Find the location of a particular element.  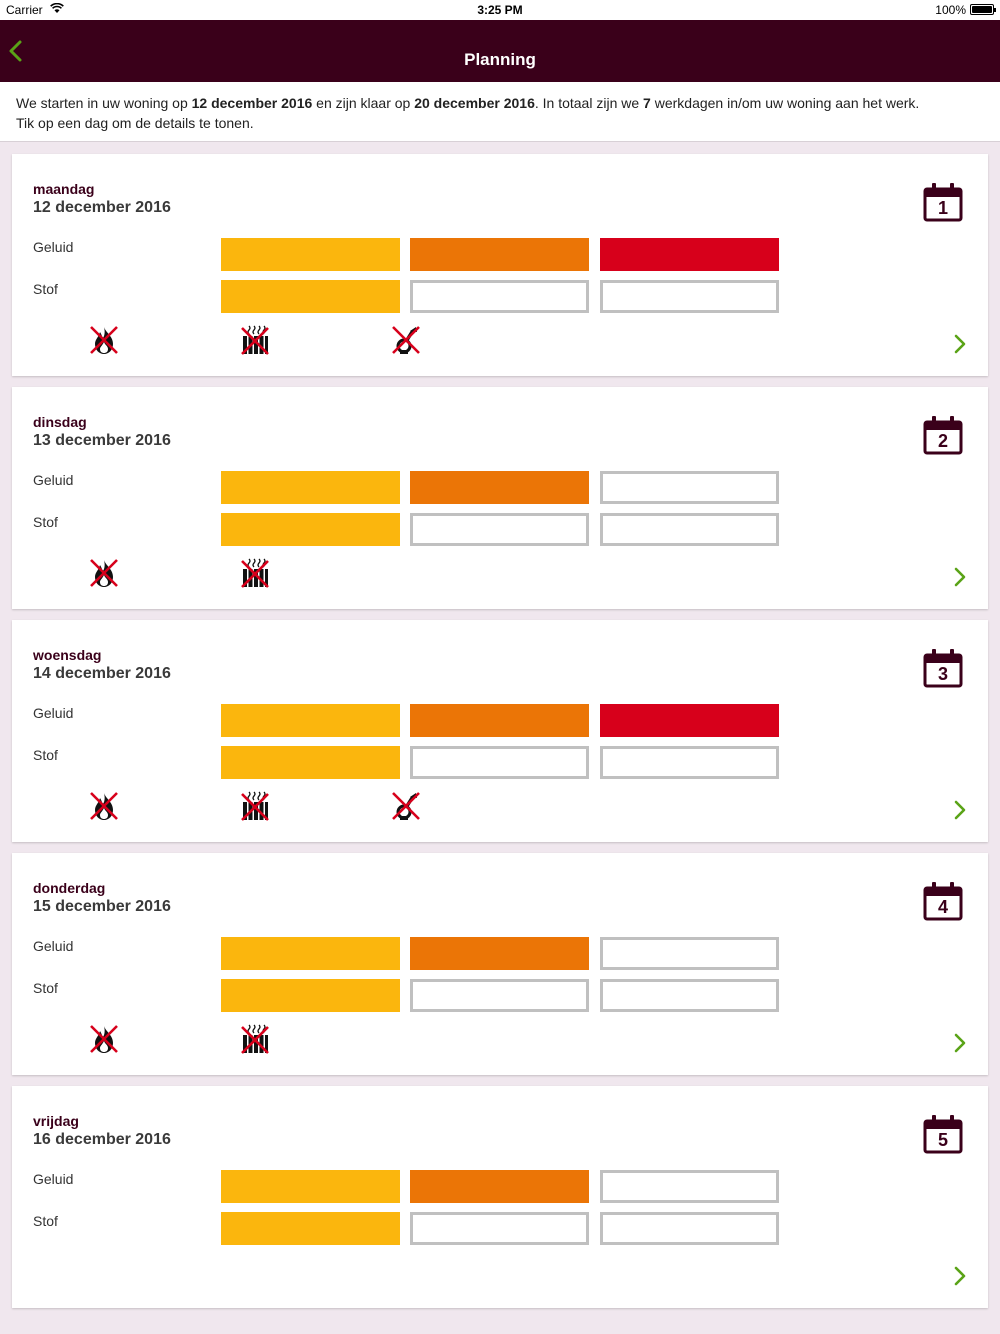

day-date: 13 december 2016 is located at coordinates (102, 440).